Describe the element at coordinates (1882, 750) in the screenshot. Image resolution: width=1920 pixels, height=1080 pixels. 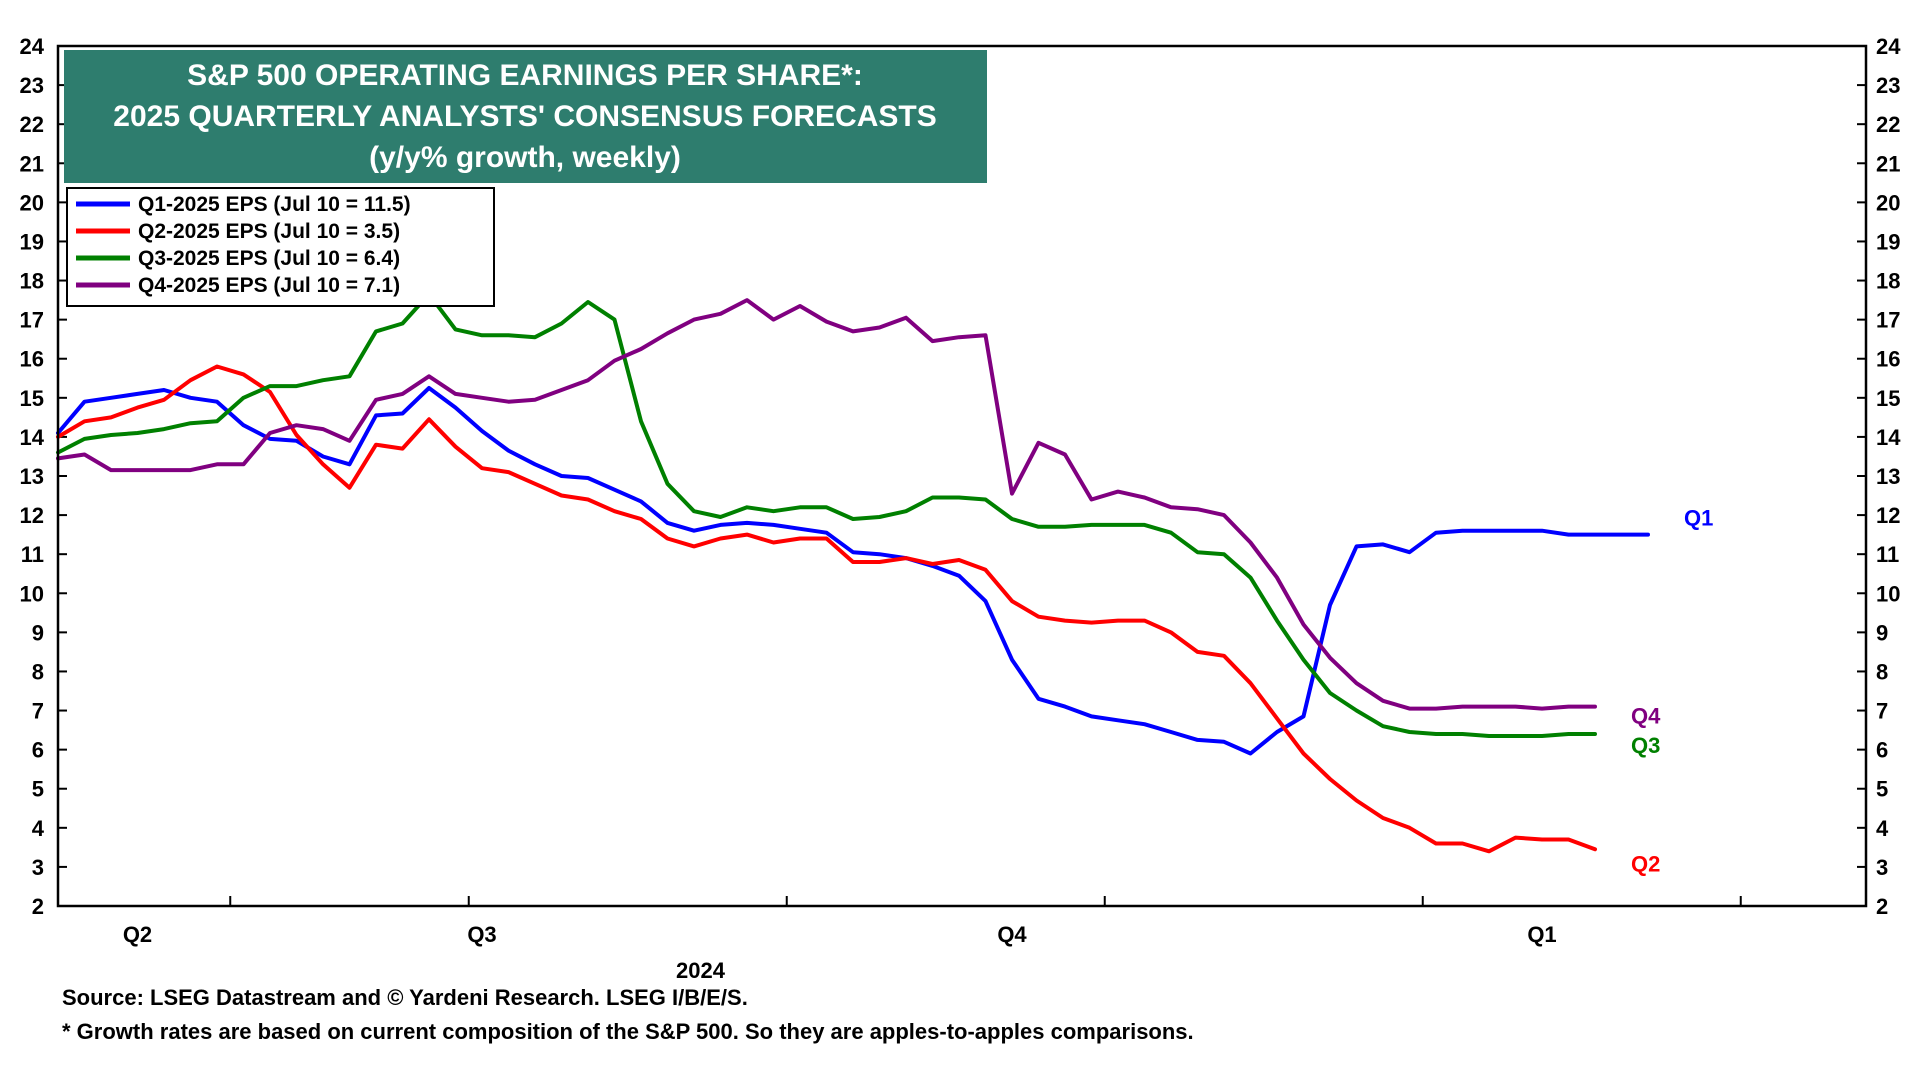
I see `y-tick-label-right: 6` at that location.